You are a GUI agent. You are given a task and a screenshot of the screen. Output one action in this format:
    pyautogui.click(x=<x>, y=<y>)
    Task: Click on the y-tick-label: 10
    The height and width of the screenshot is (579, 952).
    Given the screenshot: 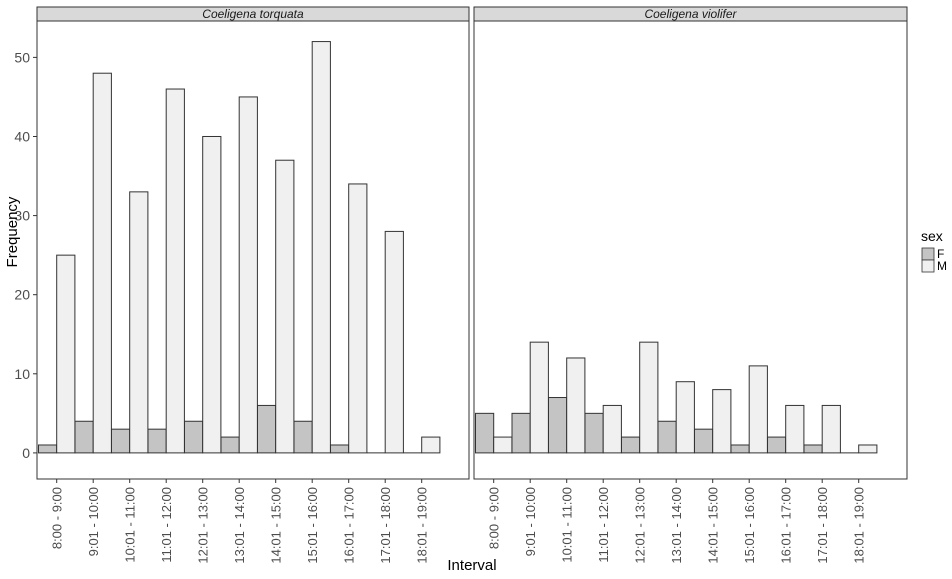 What is the action you would take?
    pyautogui.click(x=22, y=374)
    